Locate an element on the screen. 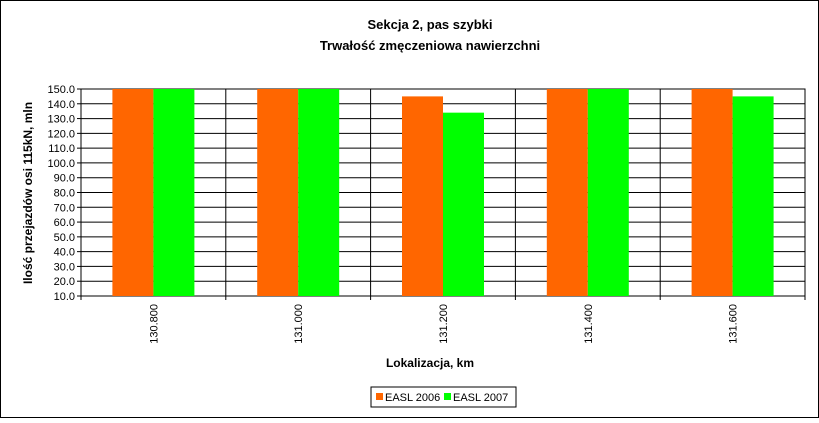 The width and height of the screenshot is (819, 423). legend-label: EASL 2007 is located at coordinates (480, 398).